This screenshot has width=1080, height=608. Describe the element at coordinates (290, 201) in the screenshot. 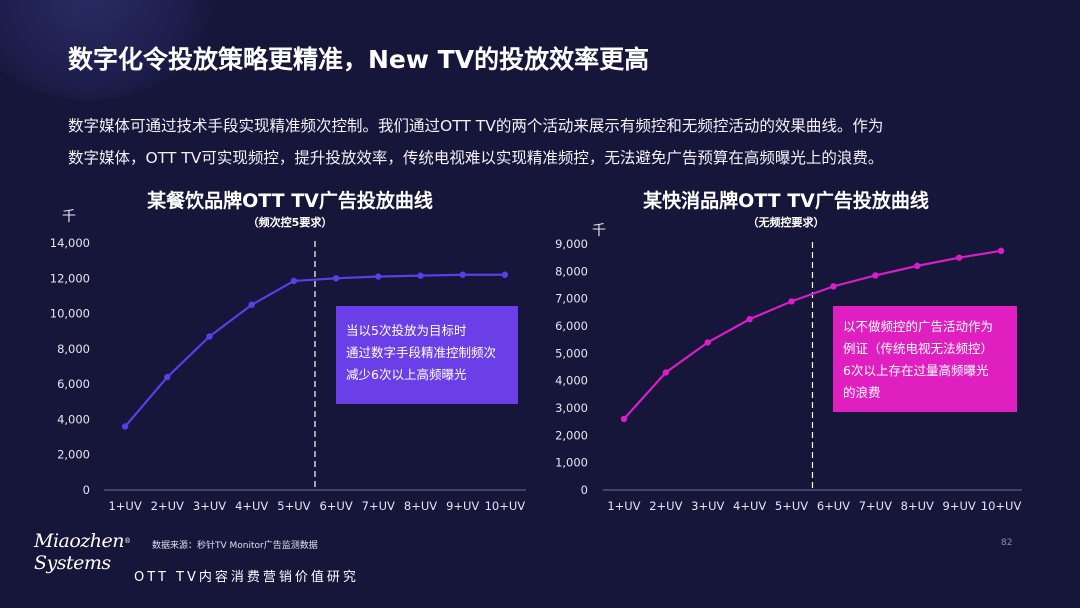

I see `chart-1-title: 某餐饮品牌OTT TV广告投放曲线` at that location.